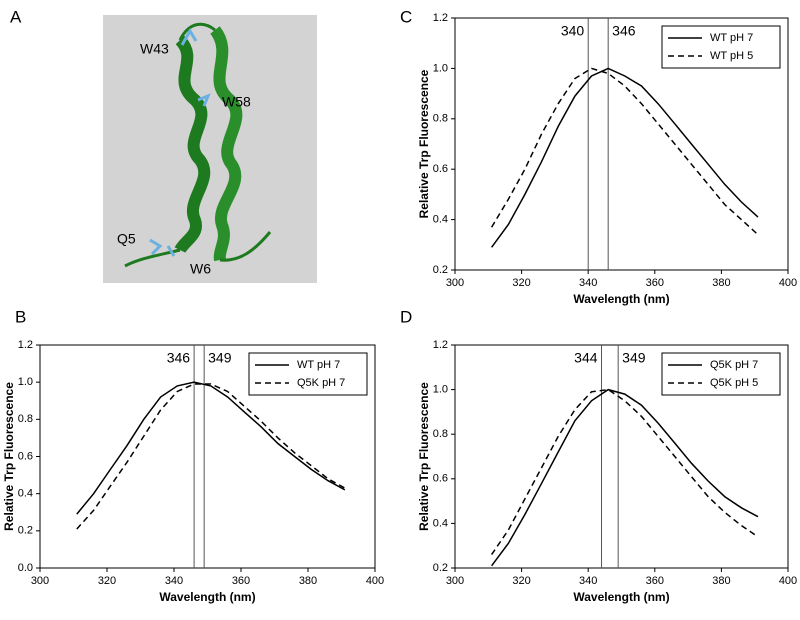 The image size is (800, 620). What do you see at coordinates (25, 568) in the screenshot?
I see `y-tick-label: 0.0` at bounding box center [25, 568].